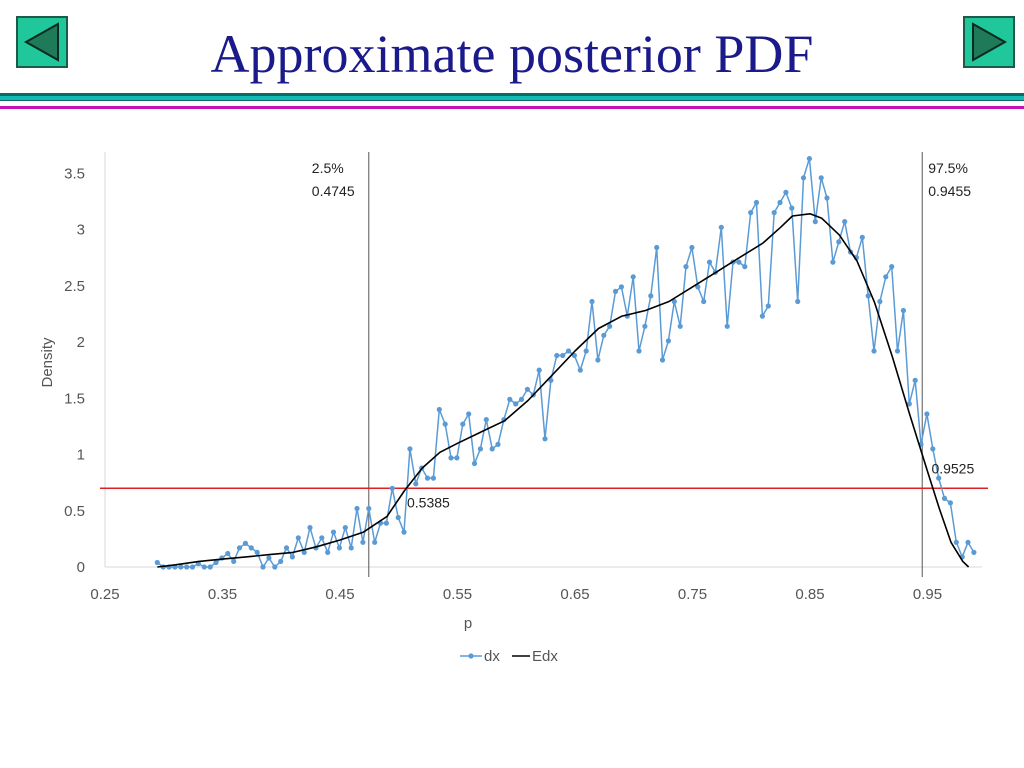 The image size is (1024, 768). I want to click on next-slide-button, so click(989, 42).